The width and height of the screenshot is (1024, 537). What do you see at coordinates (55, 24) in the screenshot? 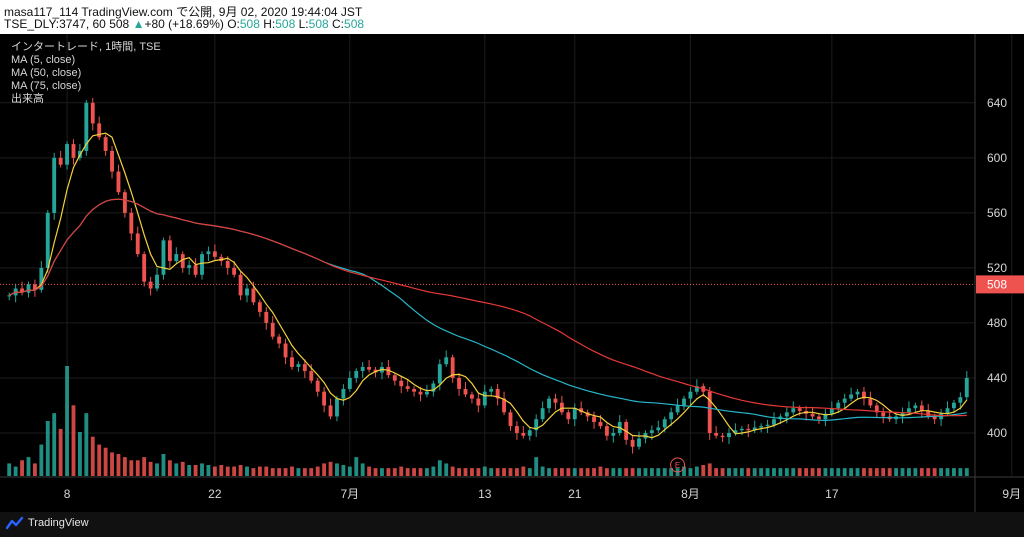
I see `symbol-label: TSE_DLY:3747, 60` at bounding box center [55, 24].